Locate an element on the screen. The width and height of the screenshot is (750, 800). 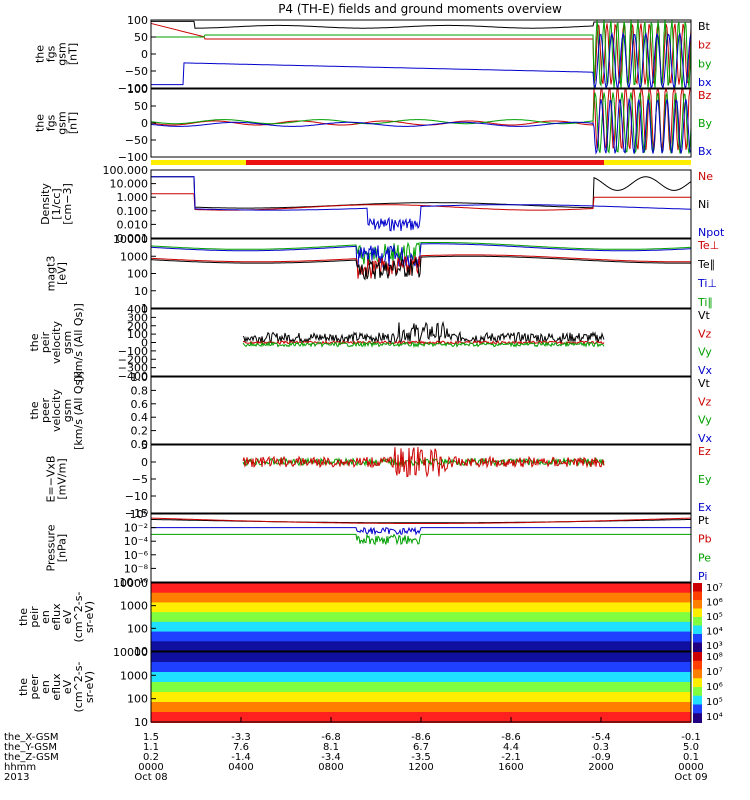
y-tick-label: 0.001 is located at coordinates (133, 238).